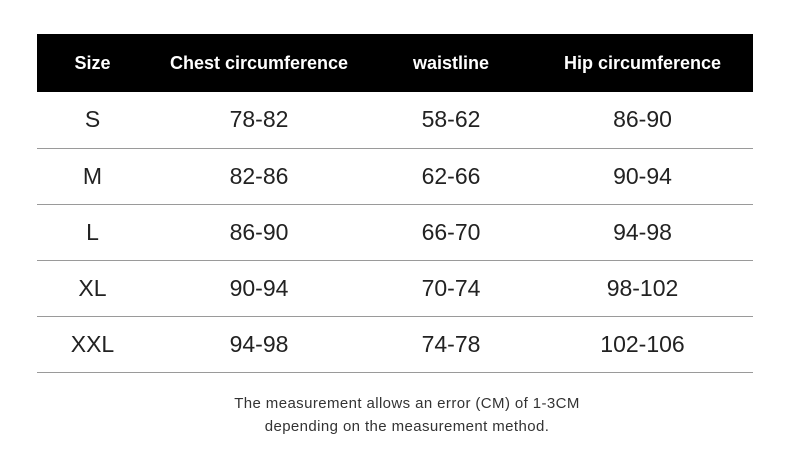 The width and height of the screenshot is (790, 456). Describe the element at coordinates (395, 176) in the screenshot. I see `table-row: M 82-86 62-66 90-94` at that location.